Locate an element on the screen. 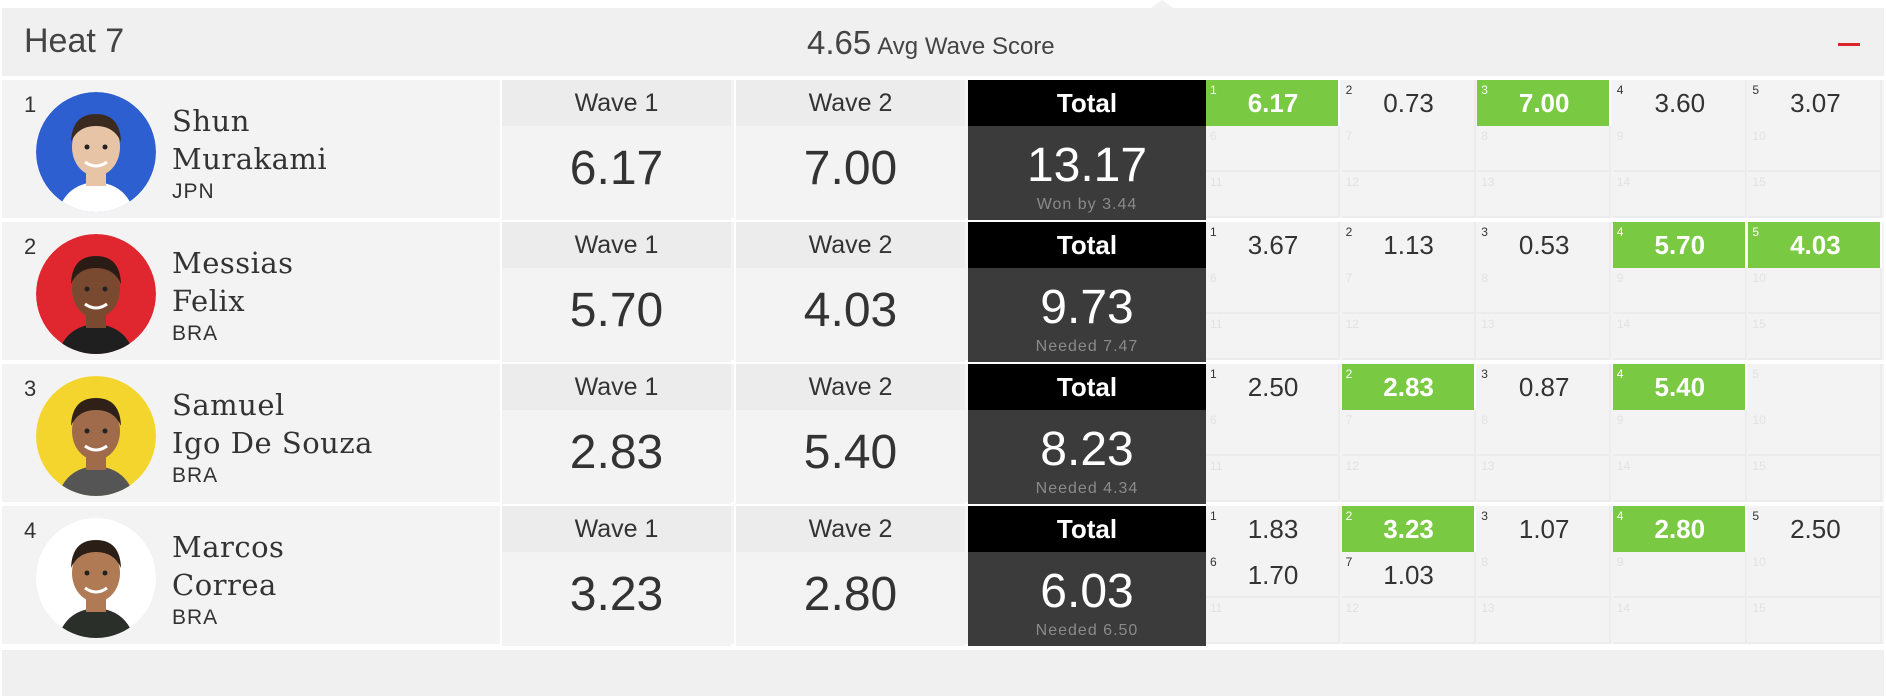  wave-score-cell: 7 1.03 is located at coordinates (1408, 575).